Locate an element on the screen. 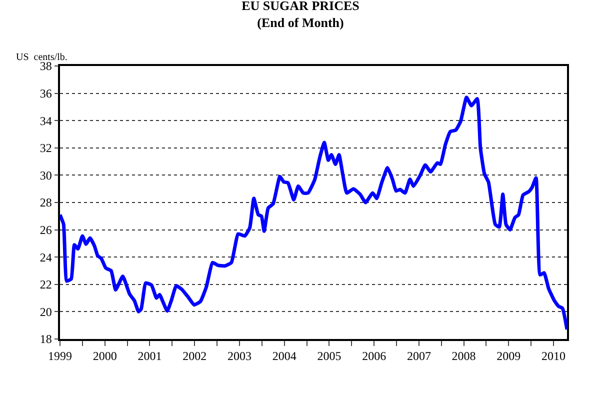  y-tick-label: 34 is located at coordinates (46, 121).